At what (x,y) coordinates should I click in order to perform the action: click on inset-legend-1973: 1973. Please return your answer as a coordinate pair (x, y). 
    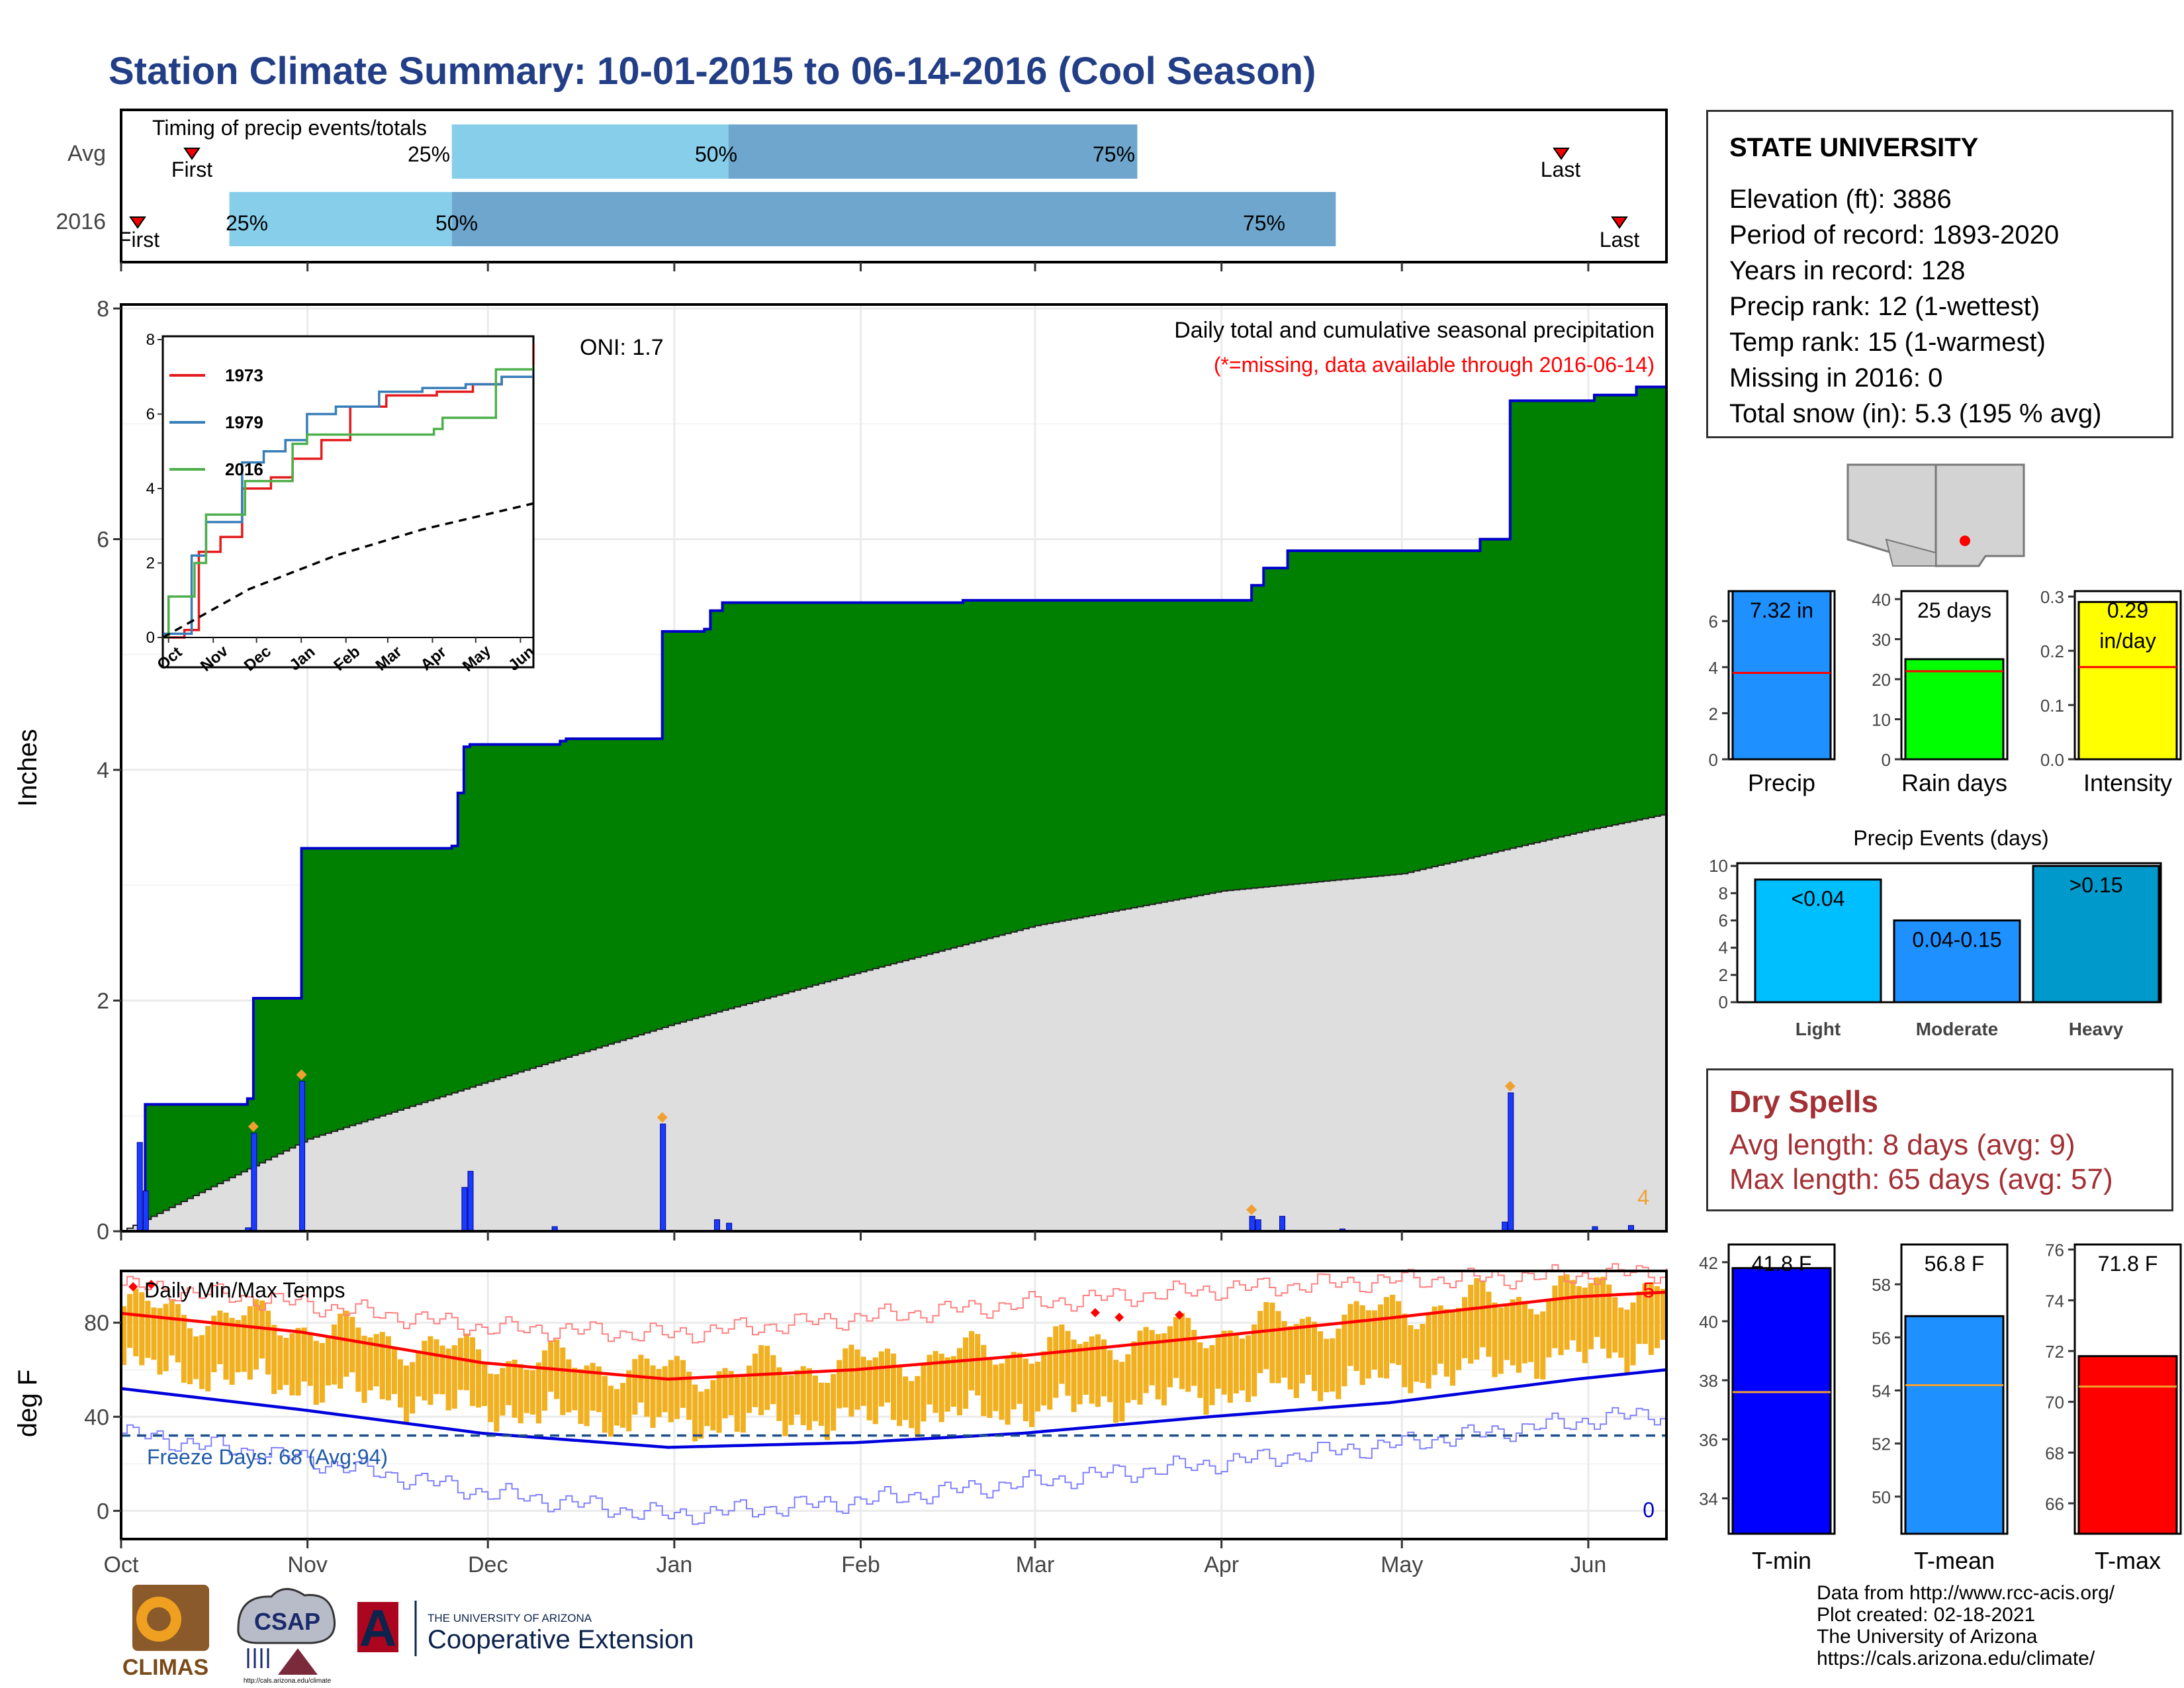
    Looking at the image, I should click on (244, 375).